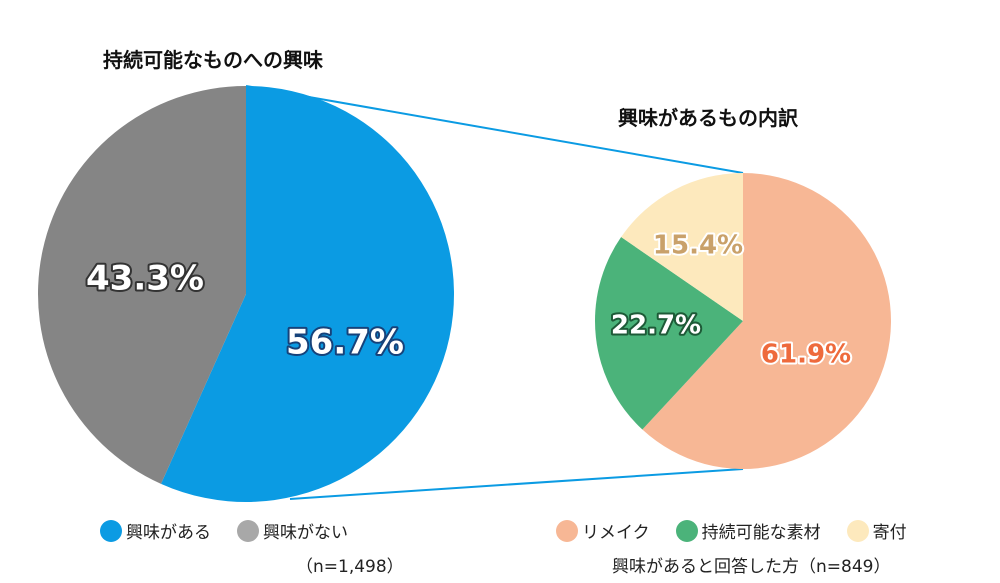 This screenshot has width=1000, height=583. Describe the element at coordinates (766, 321) in the screenshot. I see `breakdown-slice-remake` at that location.